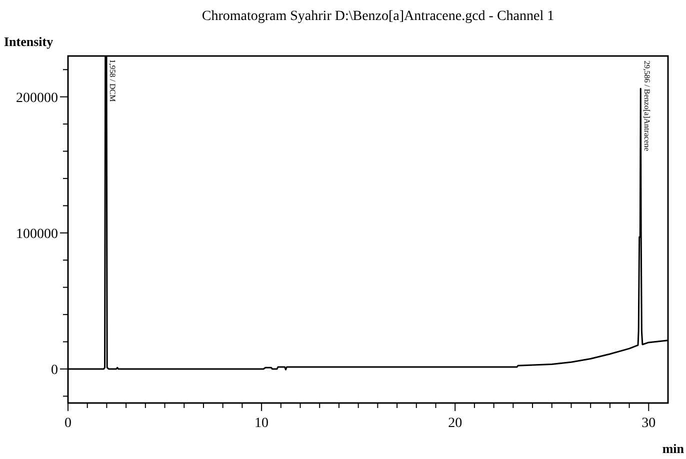  Describe the element at coordinates (378, 16) in the screenshot. I see `chart-title: Chromatogram Syahrir D:\Benzo[a]Antracene.gcd - Channel 1` at that location.